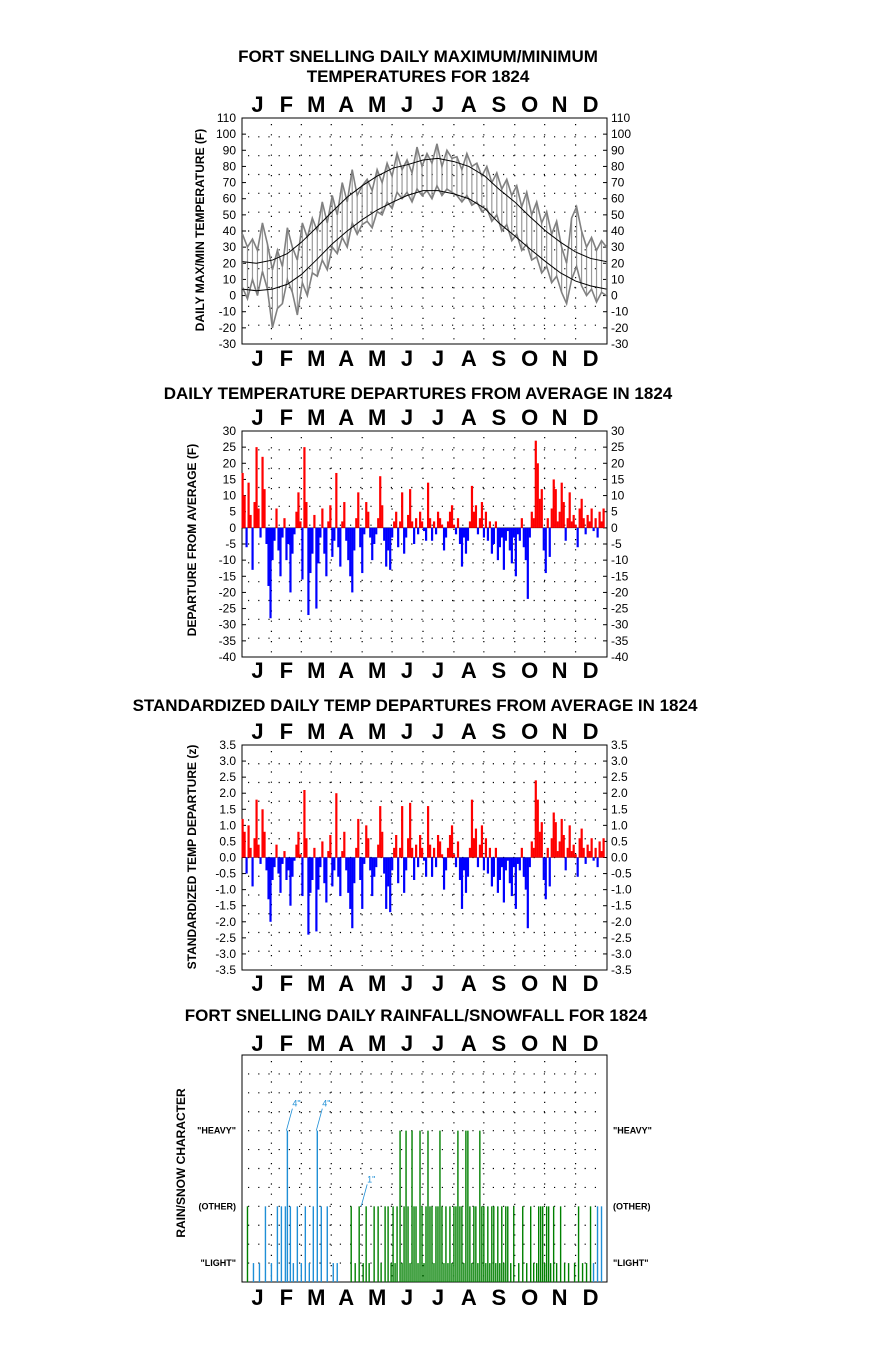  Describe the element at coordinates (407, 983) in the screenshot. I see `month-label-bottom: J` at that location.